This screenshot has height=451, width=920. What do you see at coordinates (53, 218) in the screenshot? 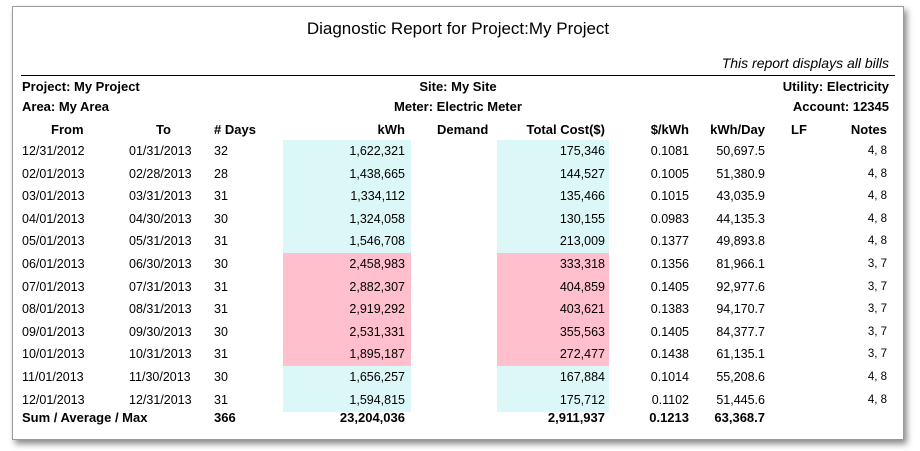
I see `cell-from: 04/01/2013` at bounding box center [53, 218].